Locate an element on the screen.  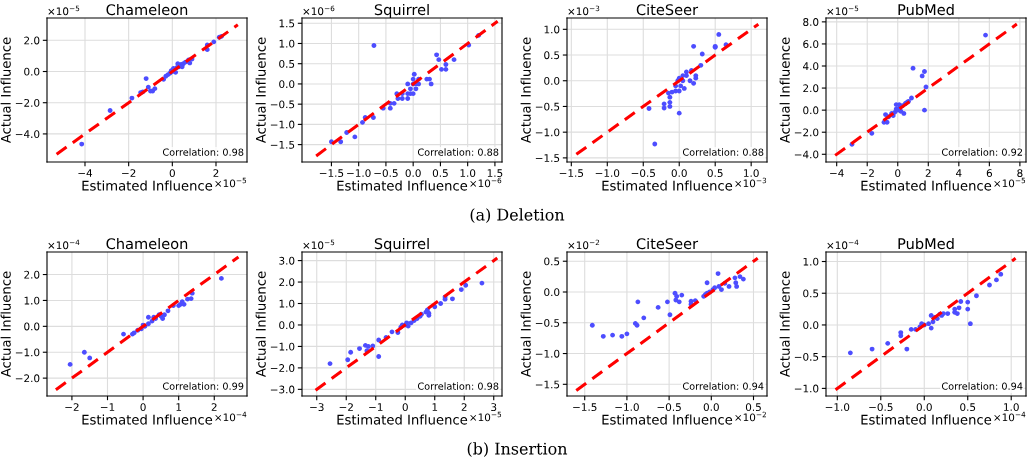
annotation: Correlation: 0.99 is located at coordinates (203, 386).